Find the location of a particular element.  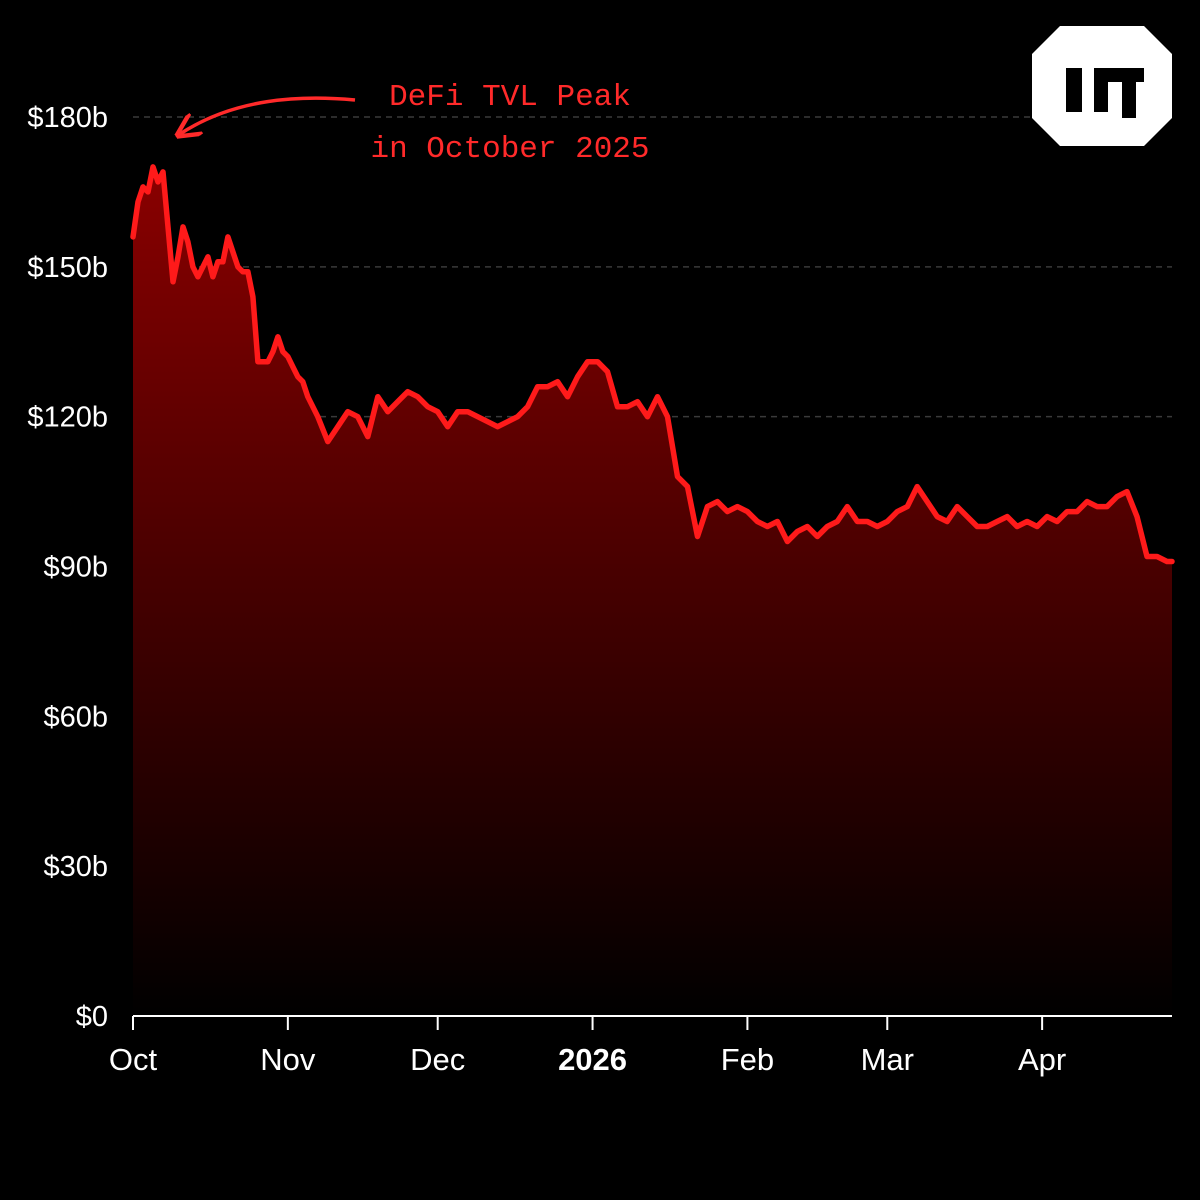

x-tick-label: Feb is located at coordinates (747, 1059).